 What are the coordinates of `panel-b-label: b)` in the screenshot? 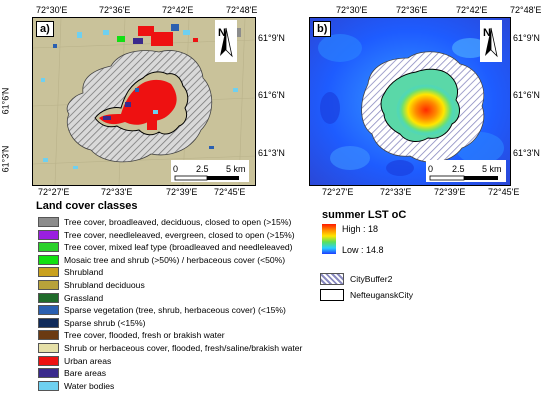 It's located at (322, 29).